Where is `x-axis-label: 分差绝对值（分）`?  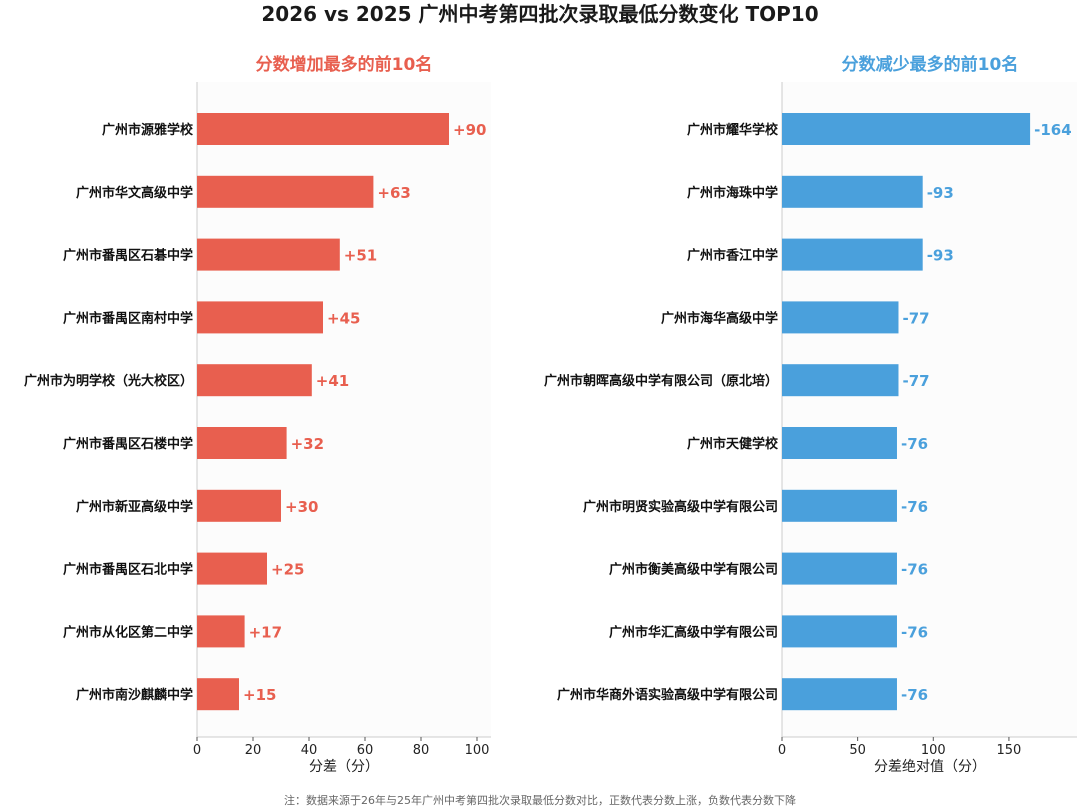
x-axis-label: 分差绝对值（分） is located at coordinates (930, 767).